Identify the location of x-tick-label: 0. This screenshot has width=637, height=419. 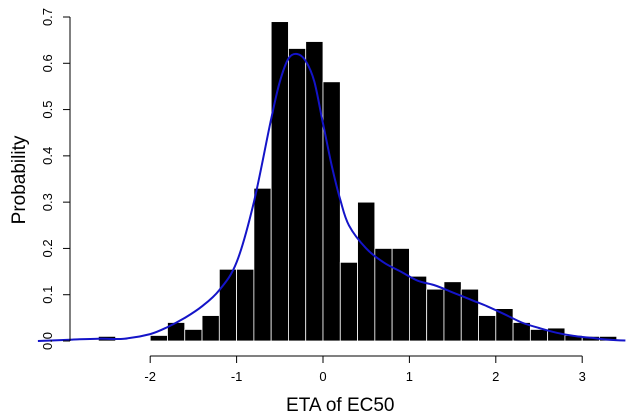
(322, 376).